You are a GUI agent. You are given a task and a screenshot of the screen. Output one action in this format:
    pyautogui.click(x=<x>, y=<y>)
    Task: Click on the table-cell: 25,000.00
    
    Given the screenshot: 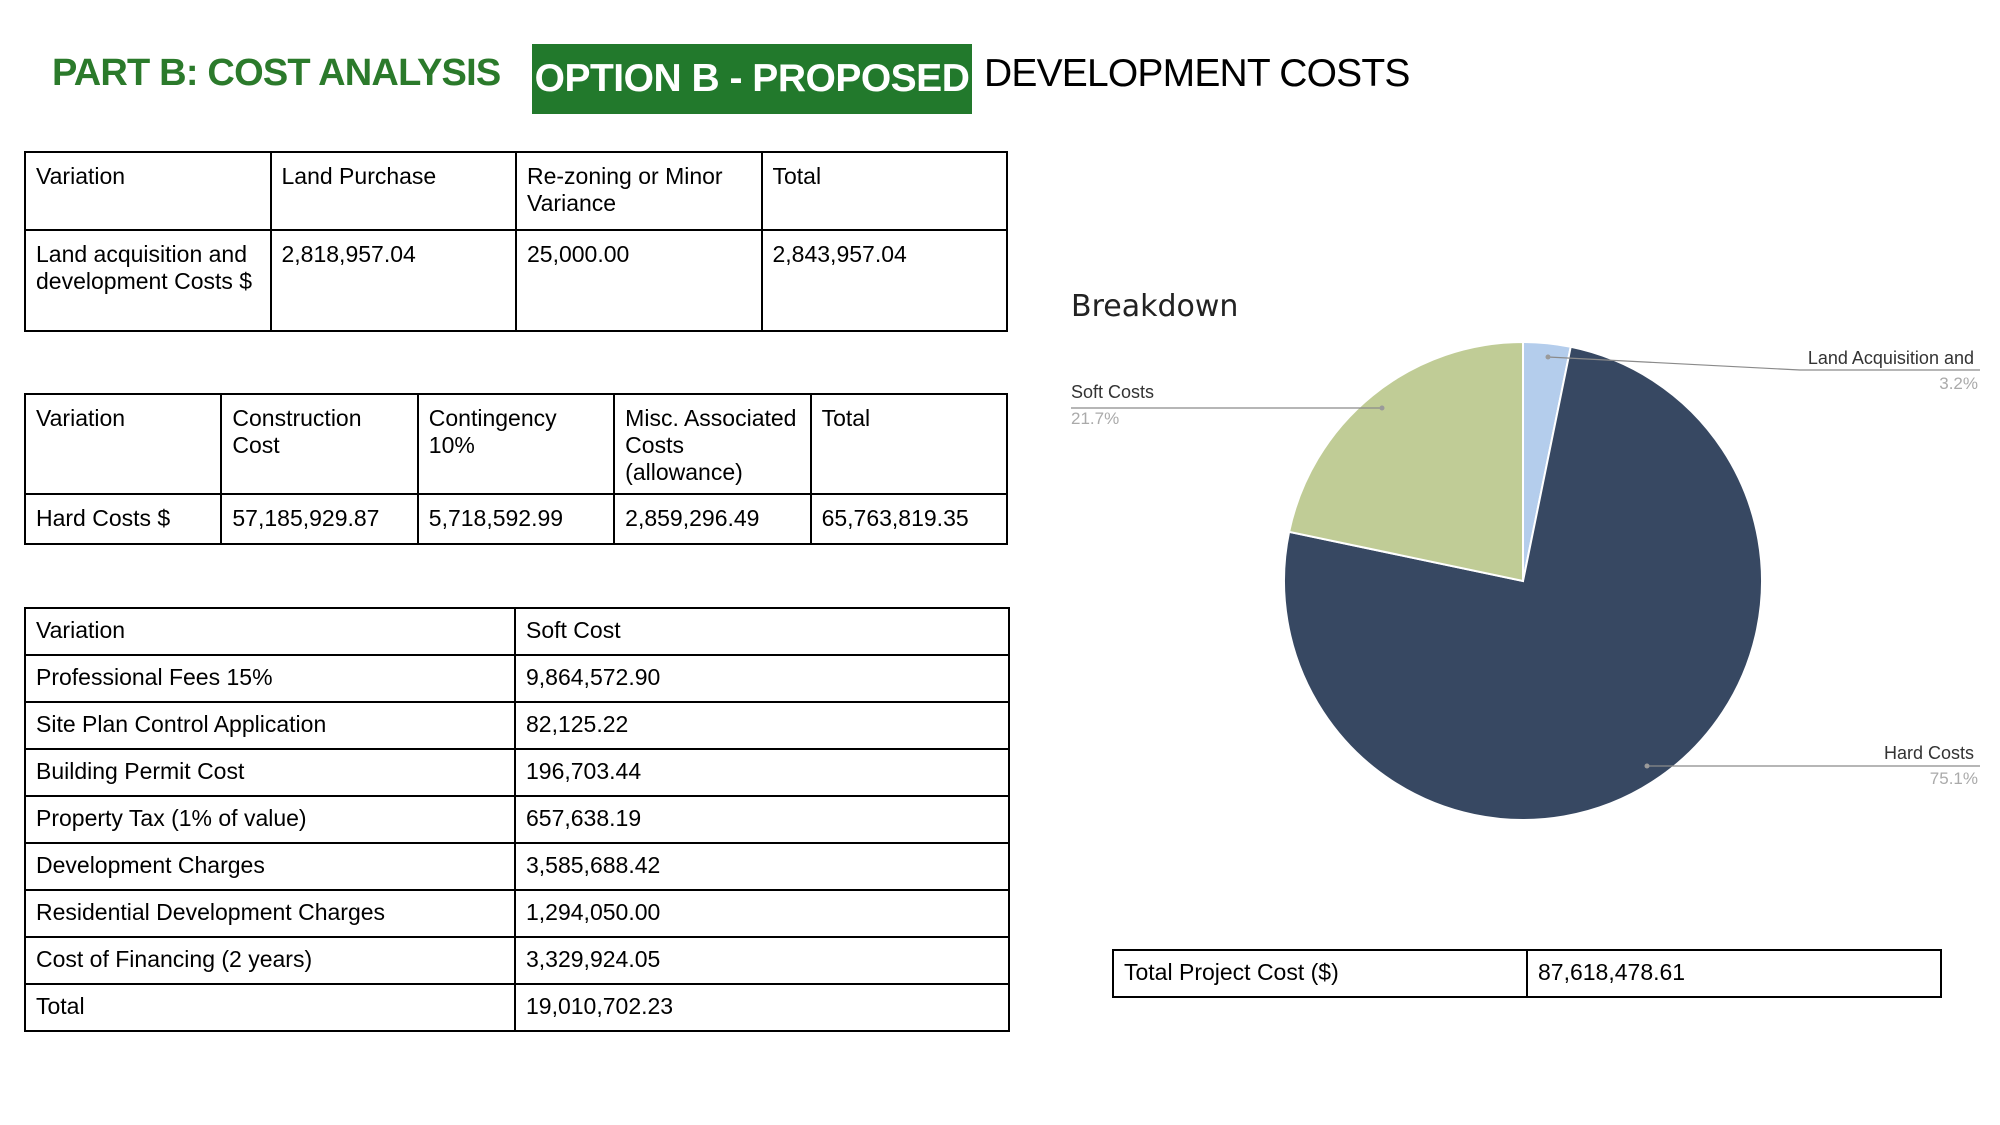 What is the action you would take?
    pyautogui.click(x=639, y=280)
    